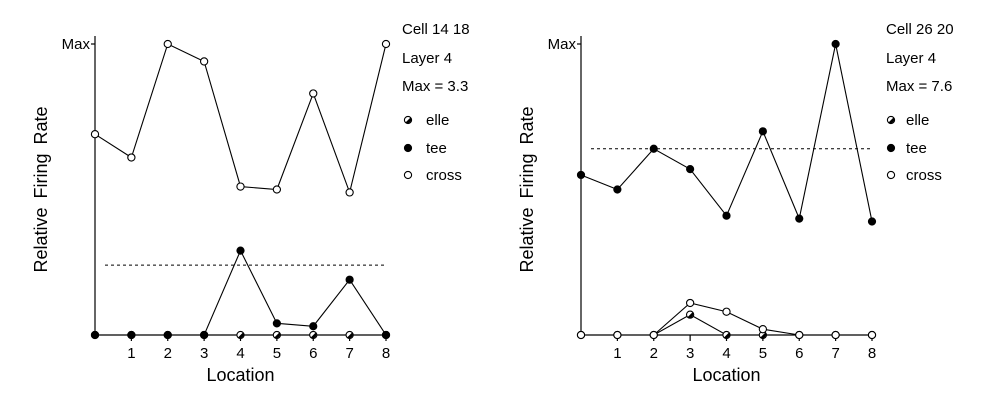  I want to click on series-line-cross, so click(240, 119).